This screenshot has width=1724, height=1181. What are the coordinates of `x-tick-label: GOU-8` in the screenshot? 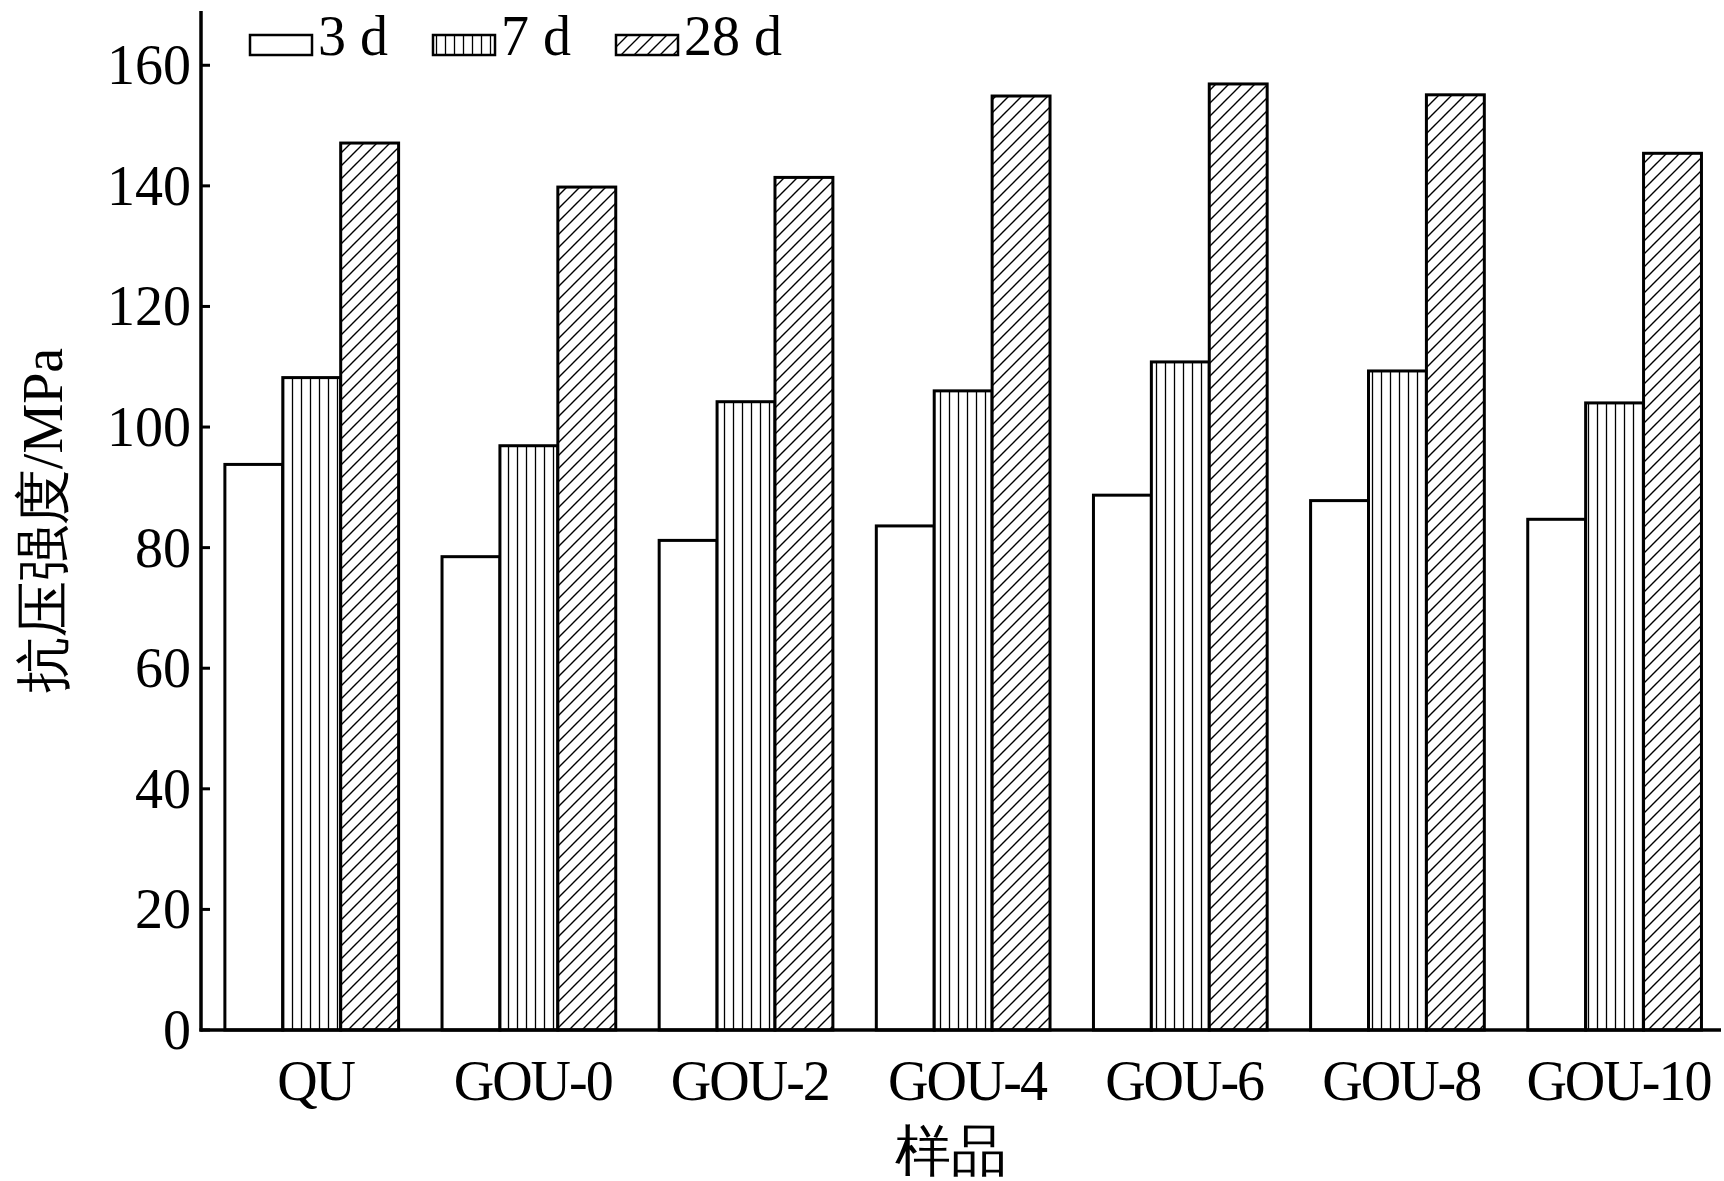 It's located at (1401, 1081).